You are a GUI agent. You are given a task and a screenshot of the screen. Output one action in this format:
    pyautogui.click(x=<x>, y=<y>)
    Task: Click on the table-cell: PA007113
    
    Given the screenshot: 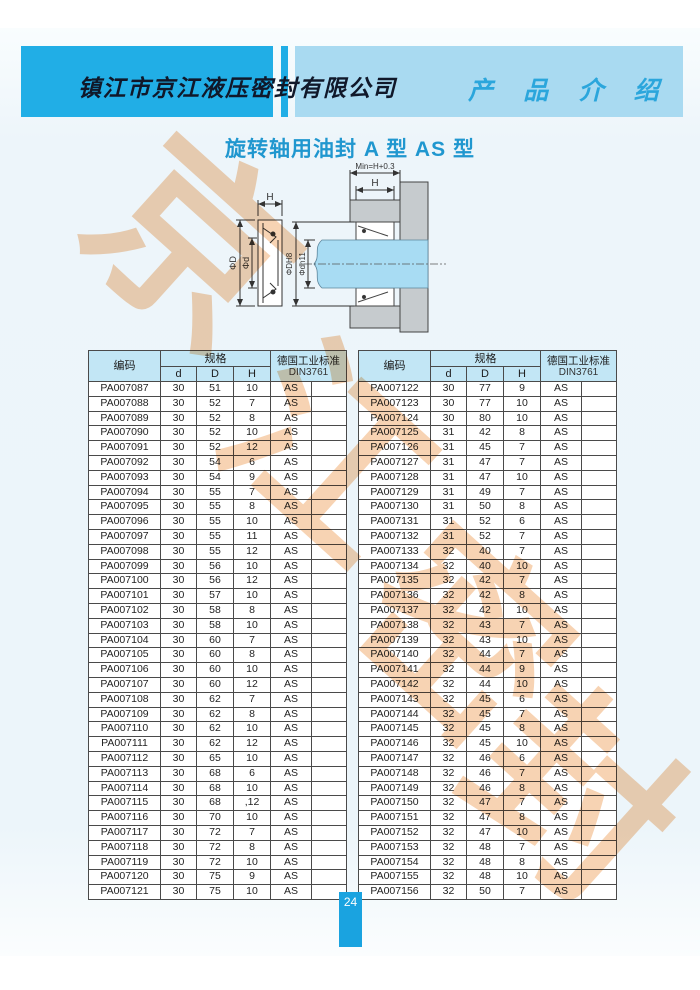 What is the action you would take?
    pyautogui.click(x=124, y=773)
    